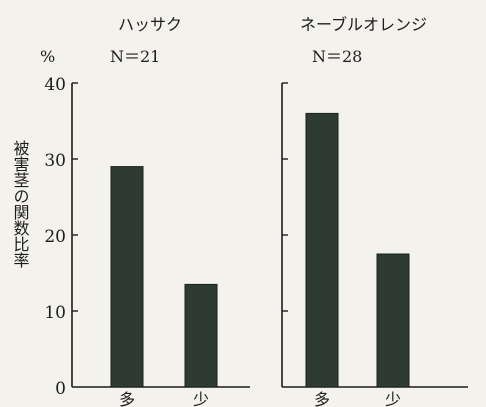 This screenshot has width=486, height=407. Describe the element at coordinates (135, 56) in the screenshot. I see `panel-n-label-hassaku: N＝21` at that location.